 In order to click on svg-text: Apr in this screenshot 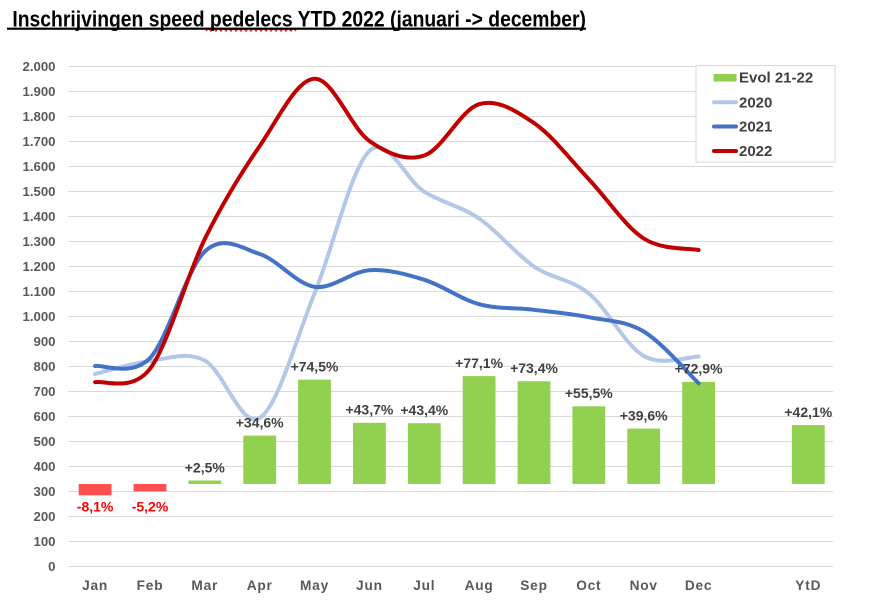, I will do `click(260, 585)`.